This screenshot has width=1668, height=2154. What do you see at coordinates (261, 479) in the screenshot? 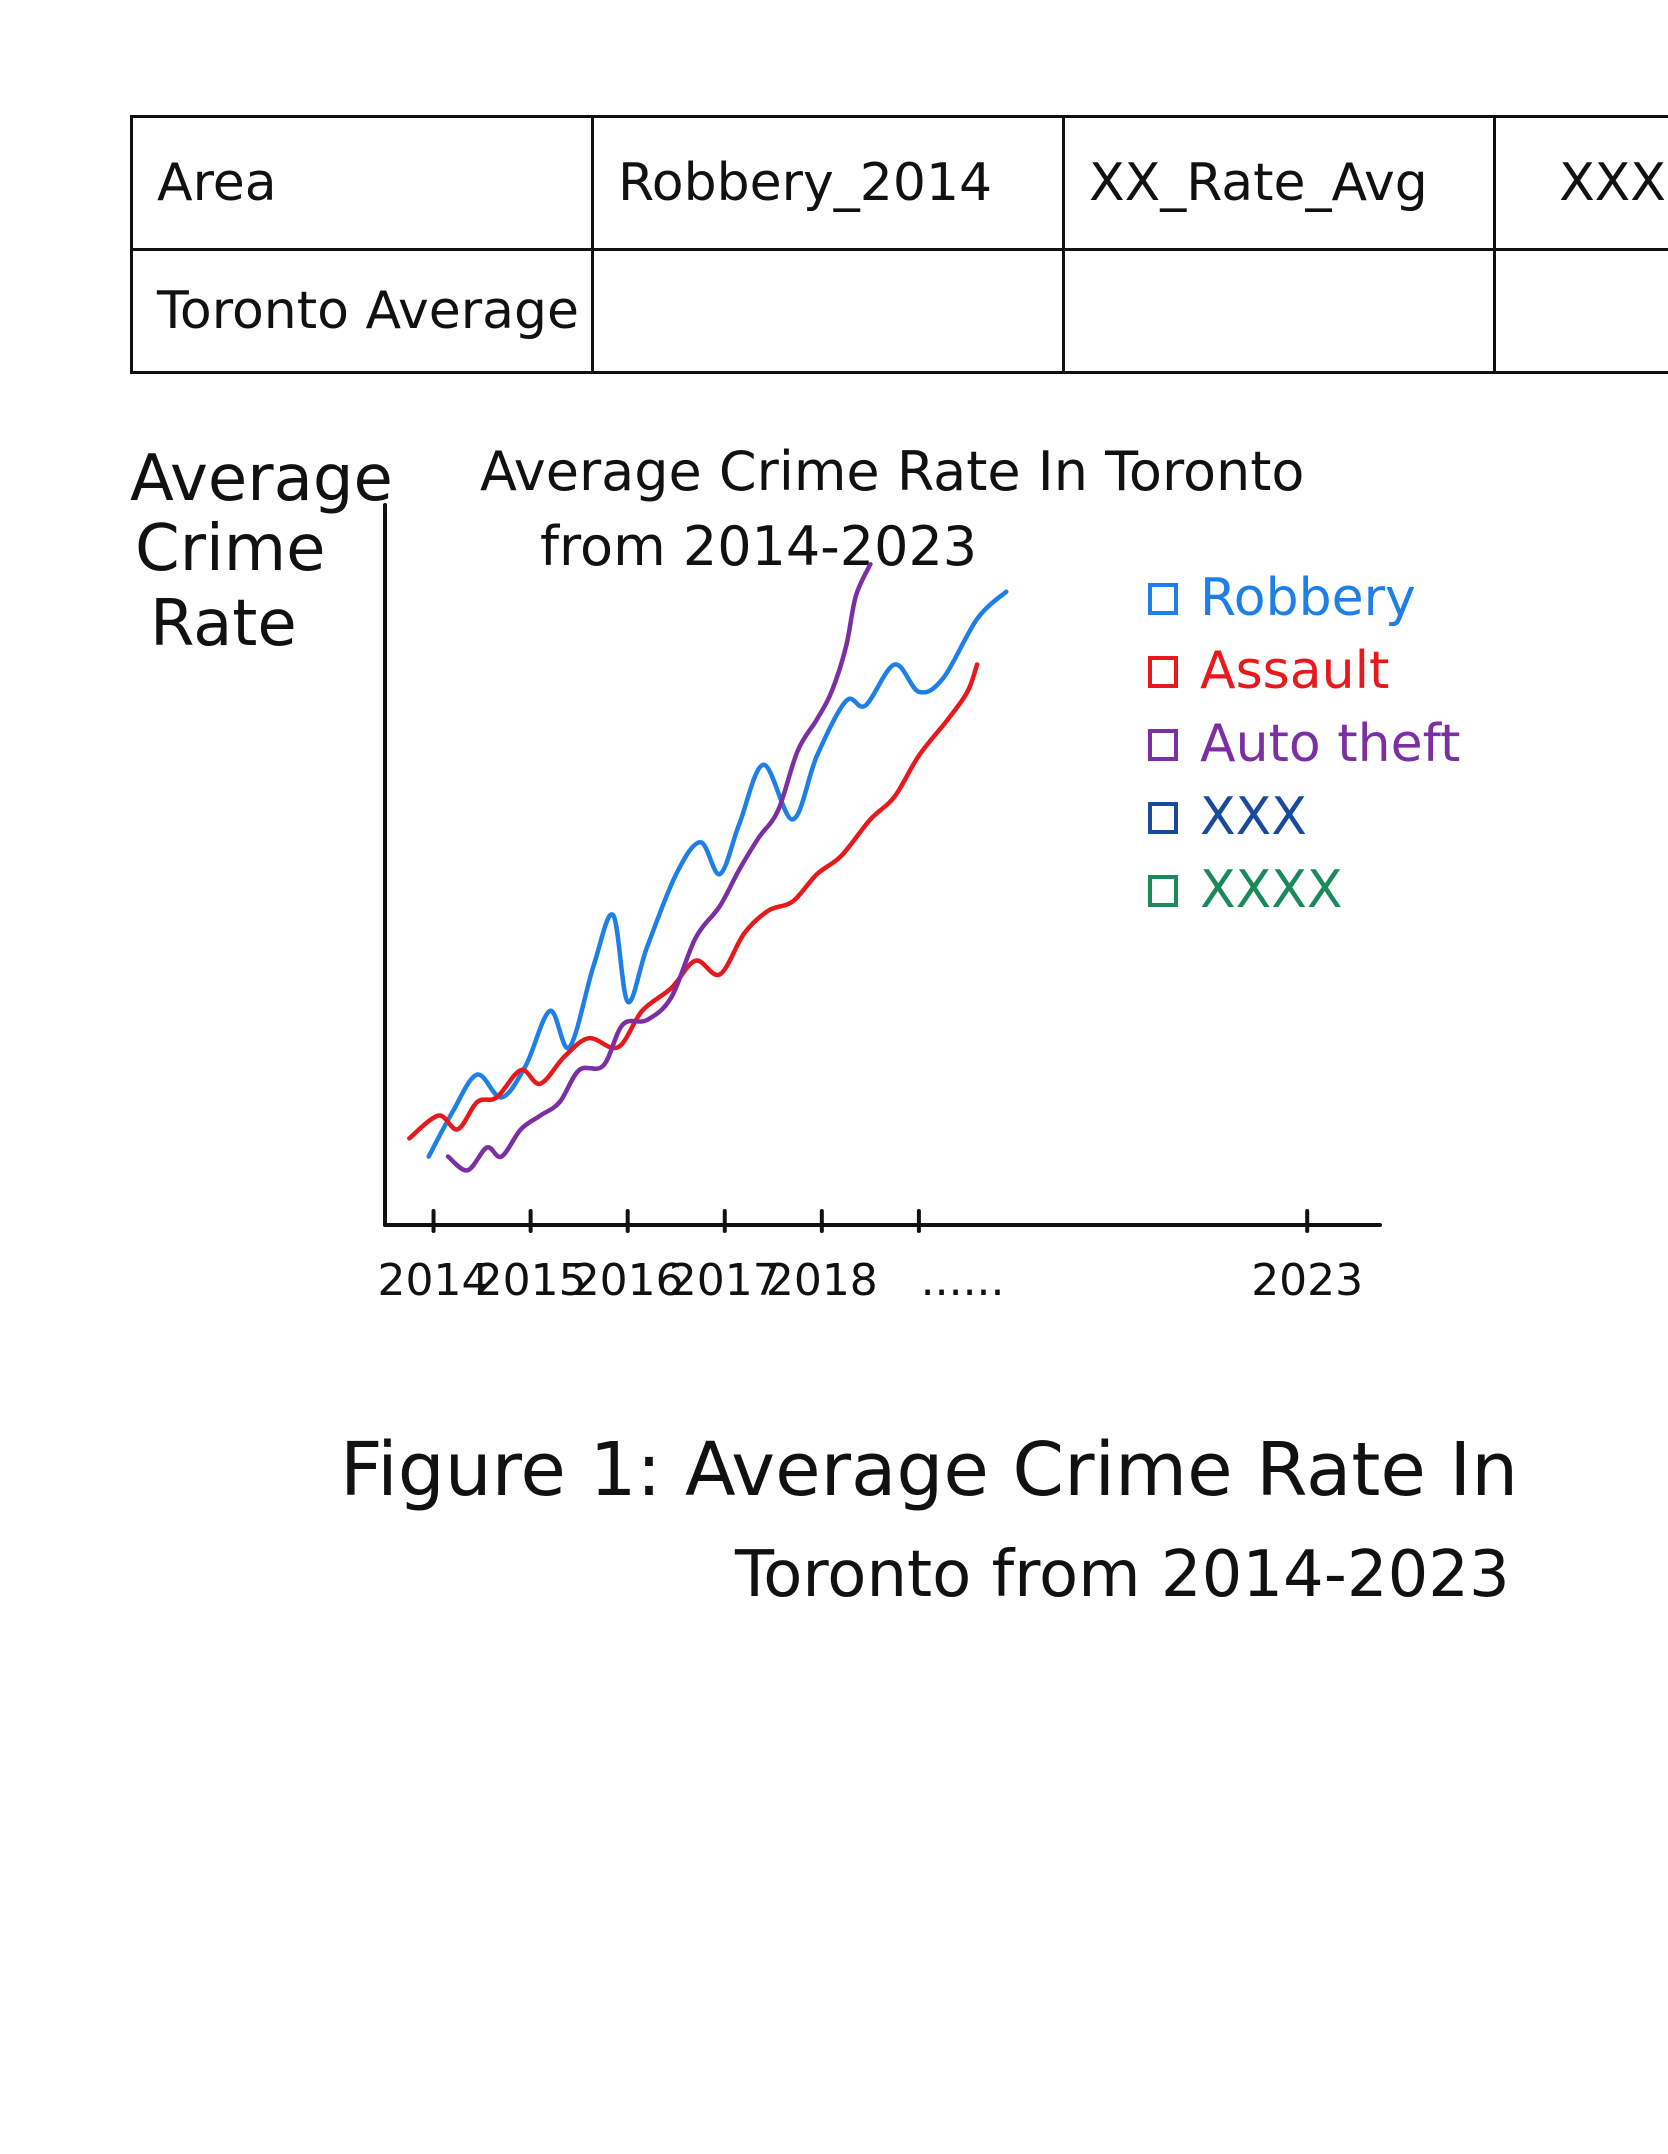
I see `y-axis-label-line-1: Average` at bounding box center [261, 479].